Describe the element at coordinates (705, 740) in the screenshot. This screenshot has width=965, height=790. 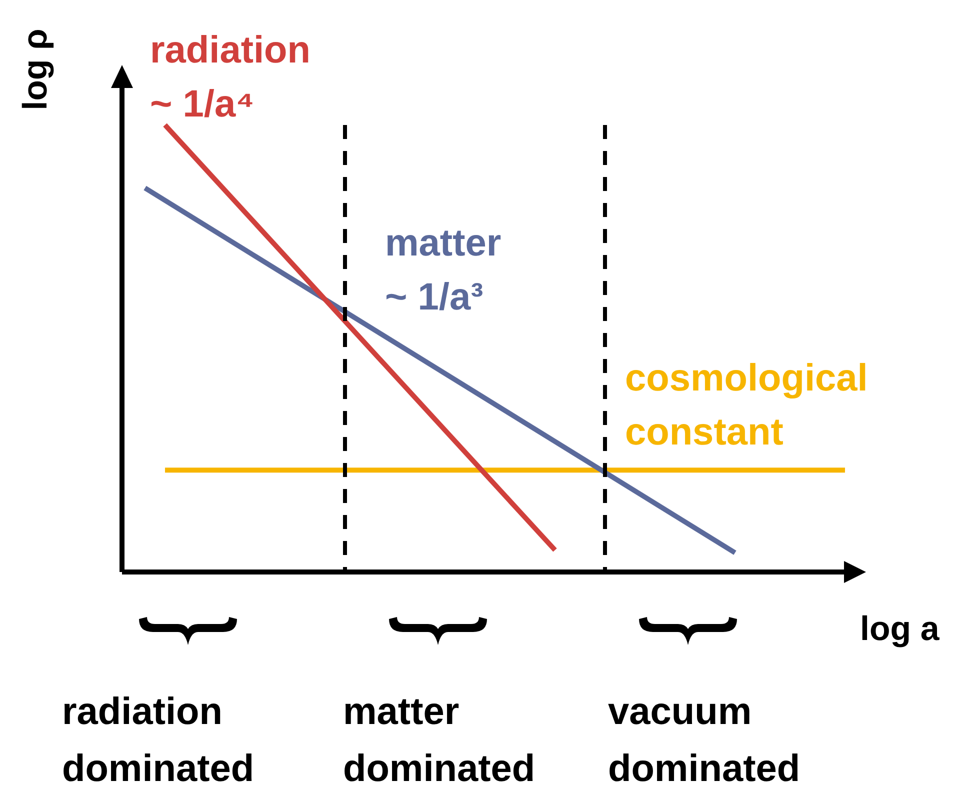
I see `text: vacuum dominated` at that location.